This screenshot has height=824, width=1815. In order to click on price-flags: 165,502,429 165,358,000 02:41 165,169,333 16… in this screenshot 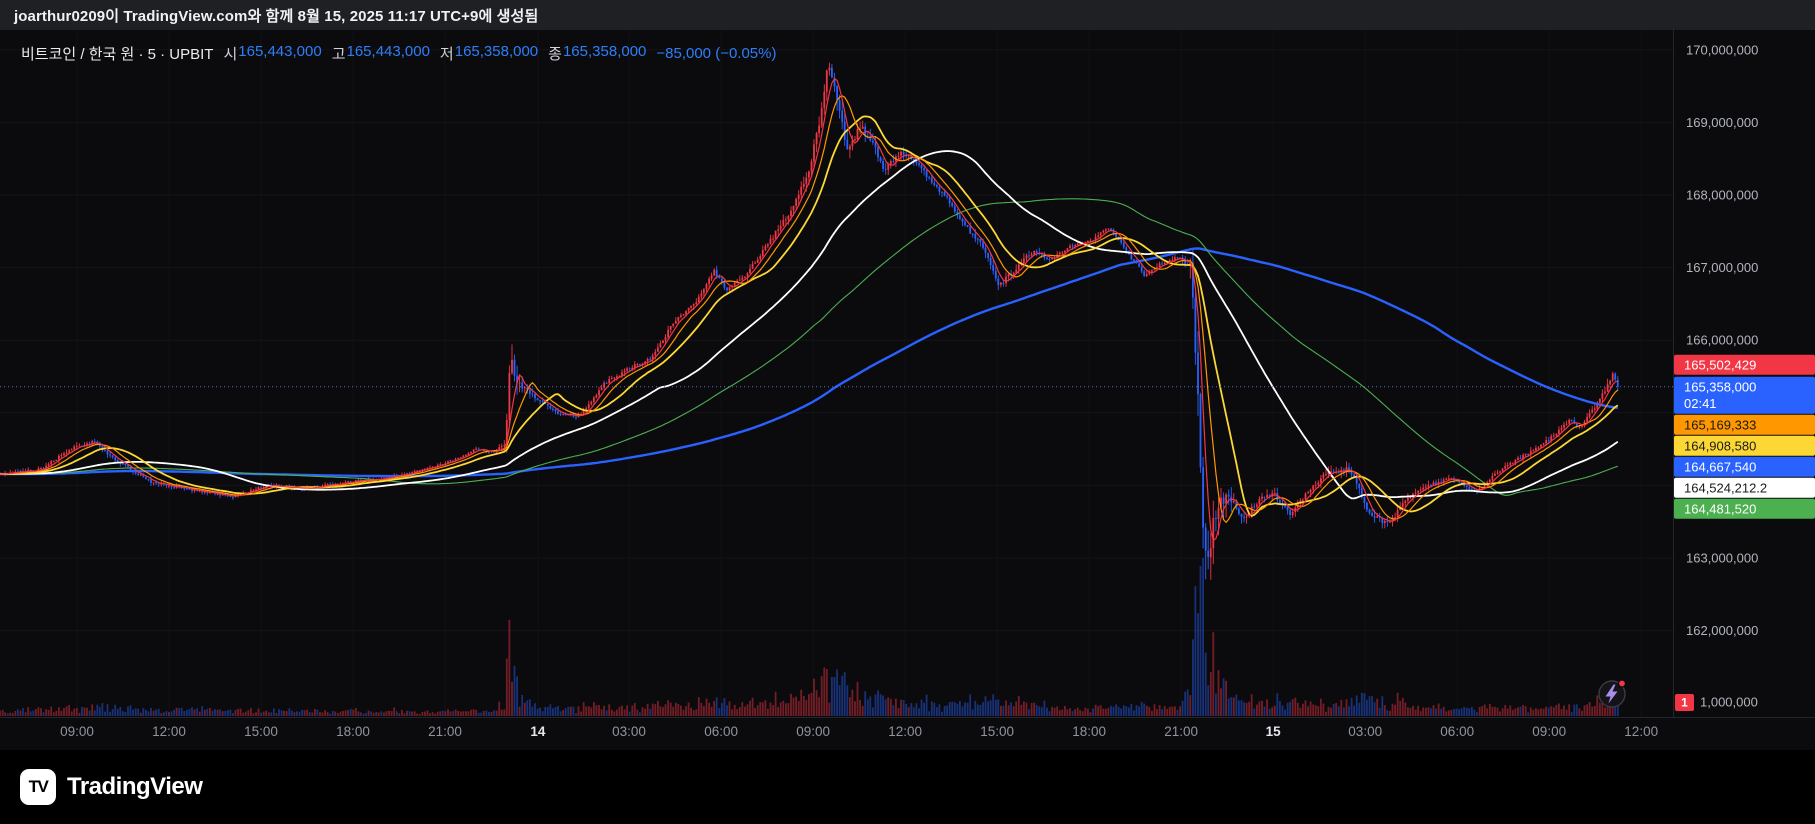, I will do `click(1744, 436)`.